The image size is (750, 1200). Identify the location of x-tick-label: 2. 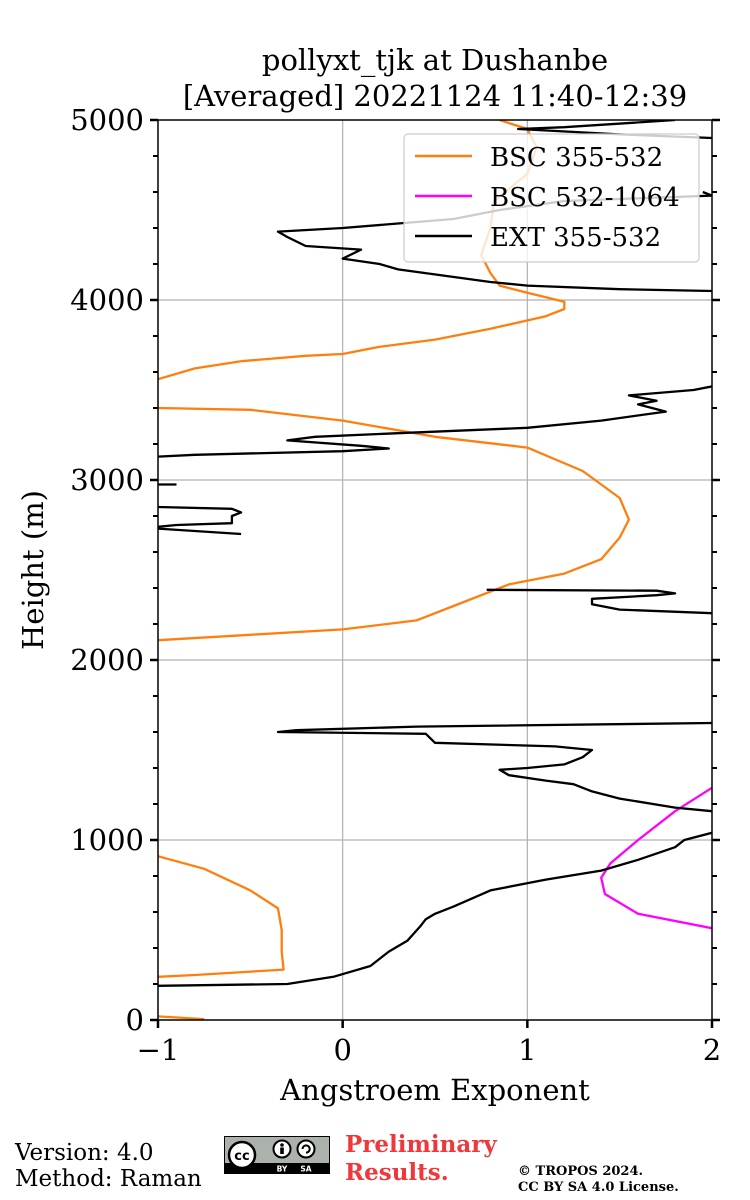
(712, 1050).